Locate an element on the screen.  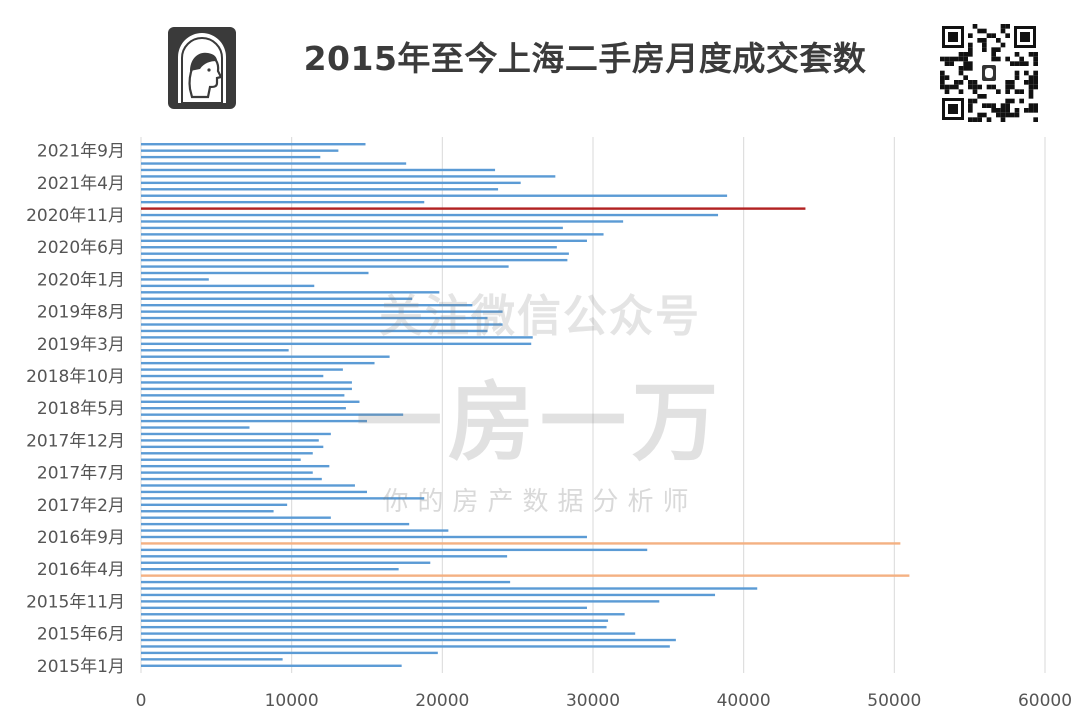
y-tick-label: 2020年6月 is located at coordinates (81, 248).